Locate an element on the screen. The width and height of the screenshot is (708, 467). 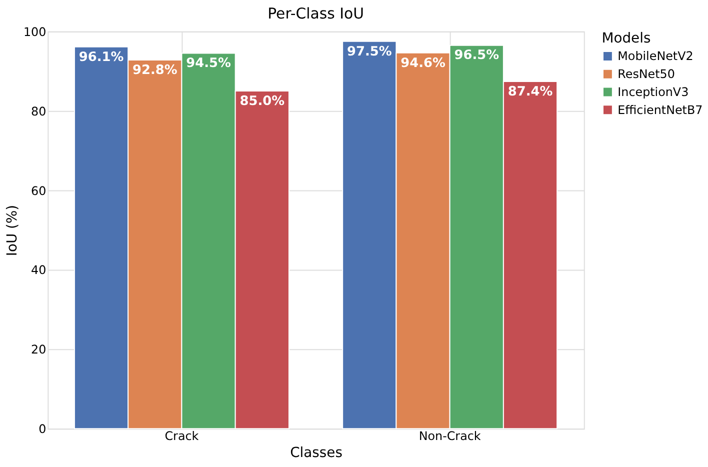
data-label: 96.1% is located at coordinates (101, 57).